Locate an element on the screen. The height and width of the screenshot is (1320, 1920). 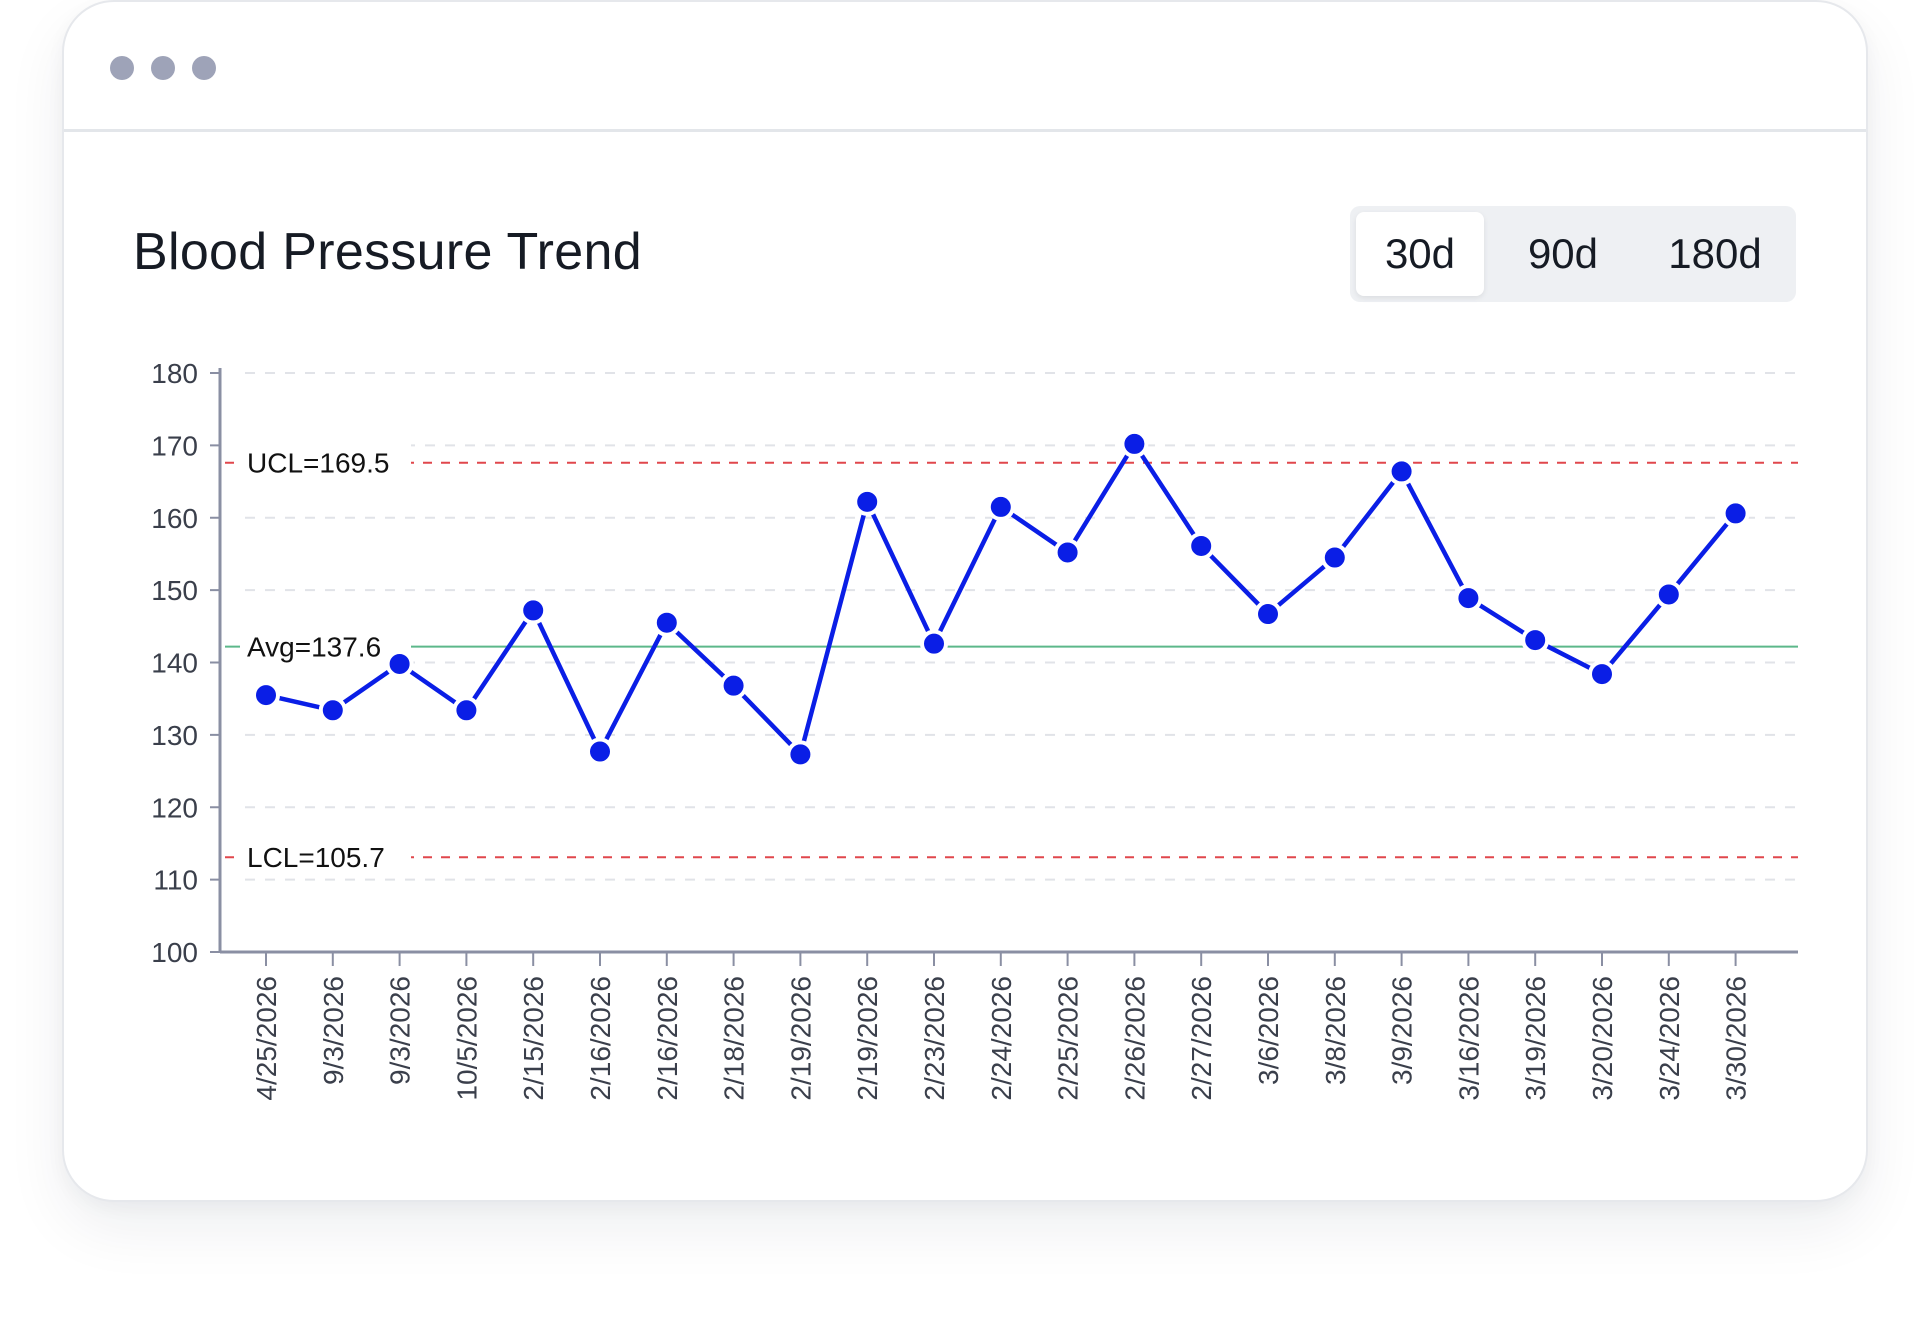
x-tick-label: 2/24/2026 is located at coordinates (1001, 1038).